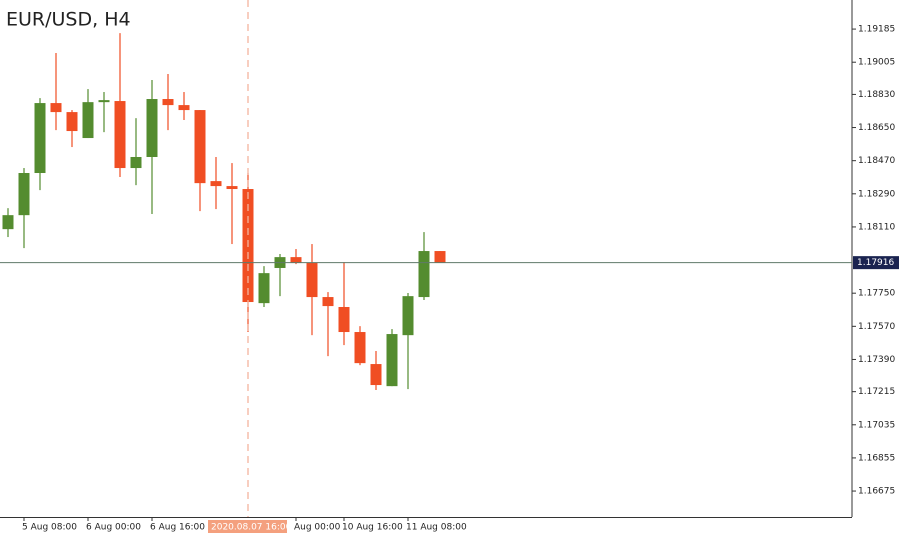 The height and width of the screenshot is (535, 900). I want to click on y-tick-label: 1.17035, so click(876, 425).